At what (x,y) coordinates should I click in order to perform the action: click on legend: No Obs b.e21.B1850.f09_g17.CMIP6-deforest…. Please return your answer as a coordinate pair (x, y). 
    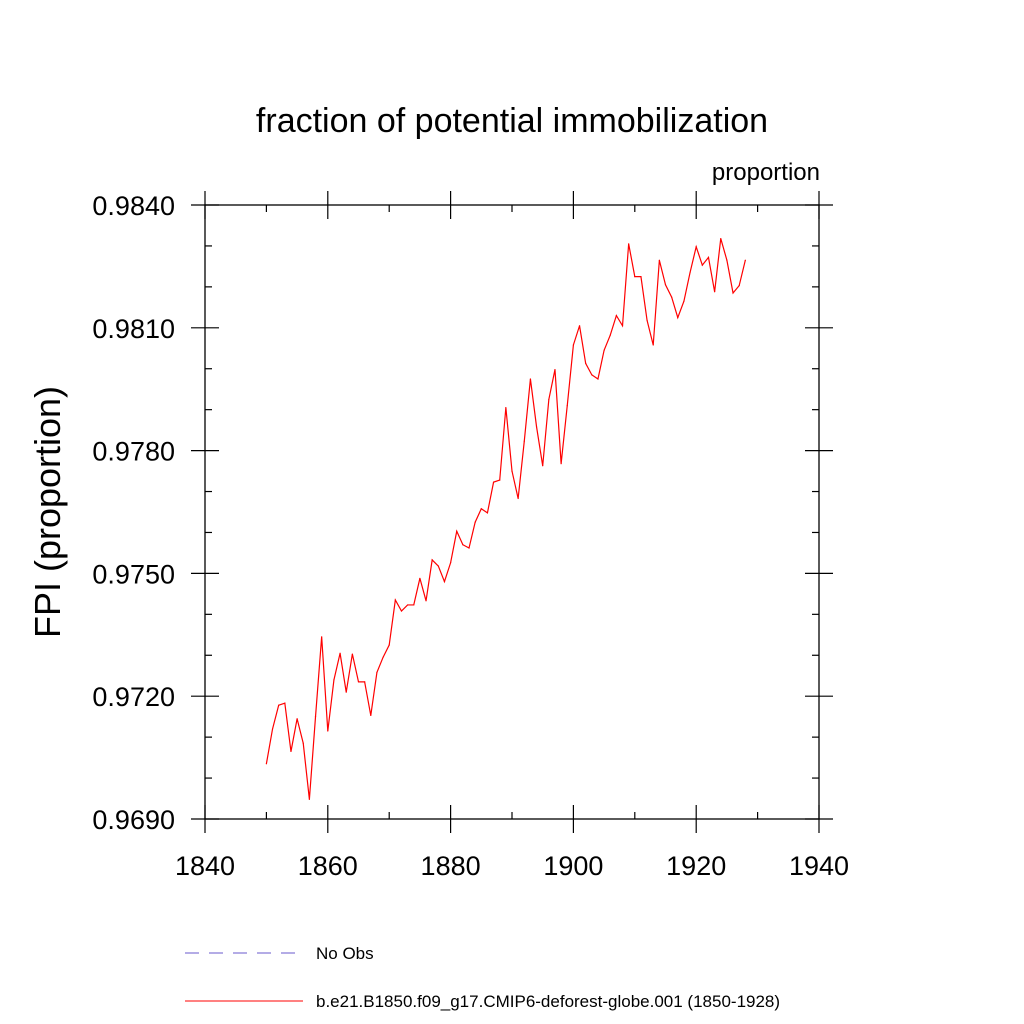
    Looking at the image, I should click on (482, 977).